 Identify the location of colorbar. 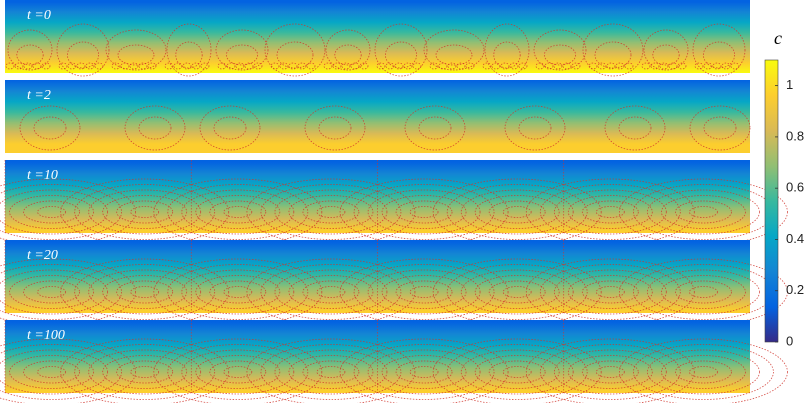
(771, 201).